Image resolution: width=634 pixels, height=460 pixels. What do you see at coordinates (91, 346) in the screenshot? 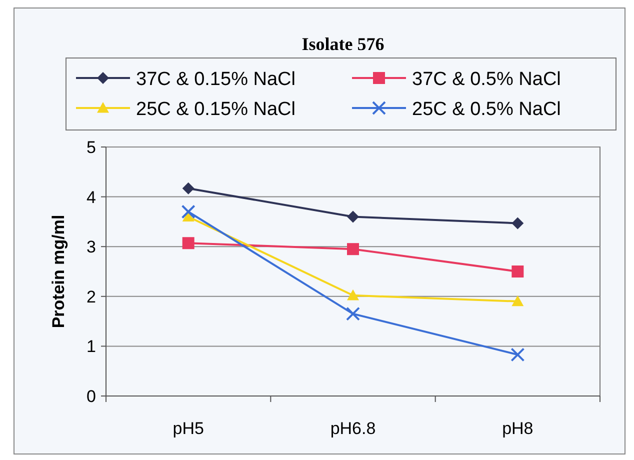
I see `y-tick-label: 1` at bounding box center [91, 346].